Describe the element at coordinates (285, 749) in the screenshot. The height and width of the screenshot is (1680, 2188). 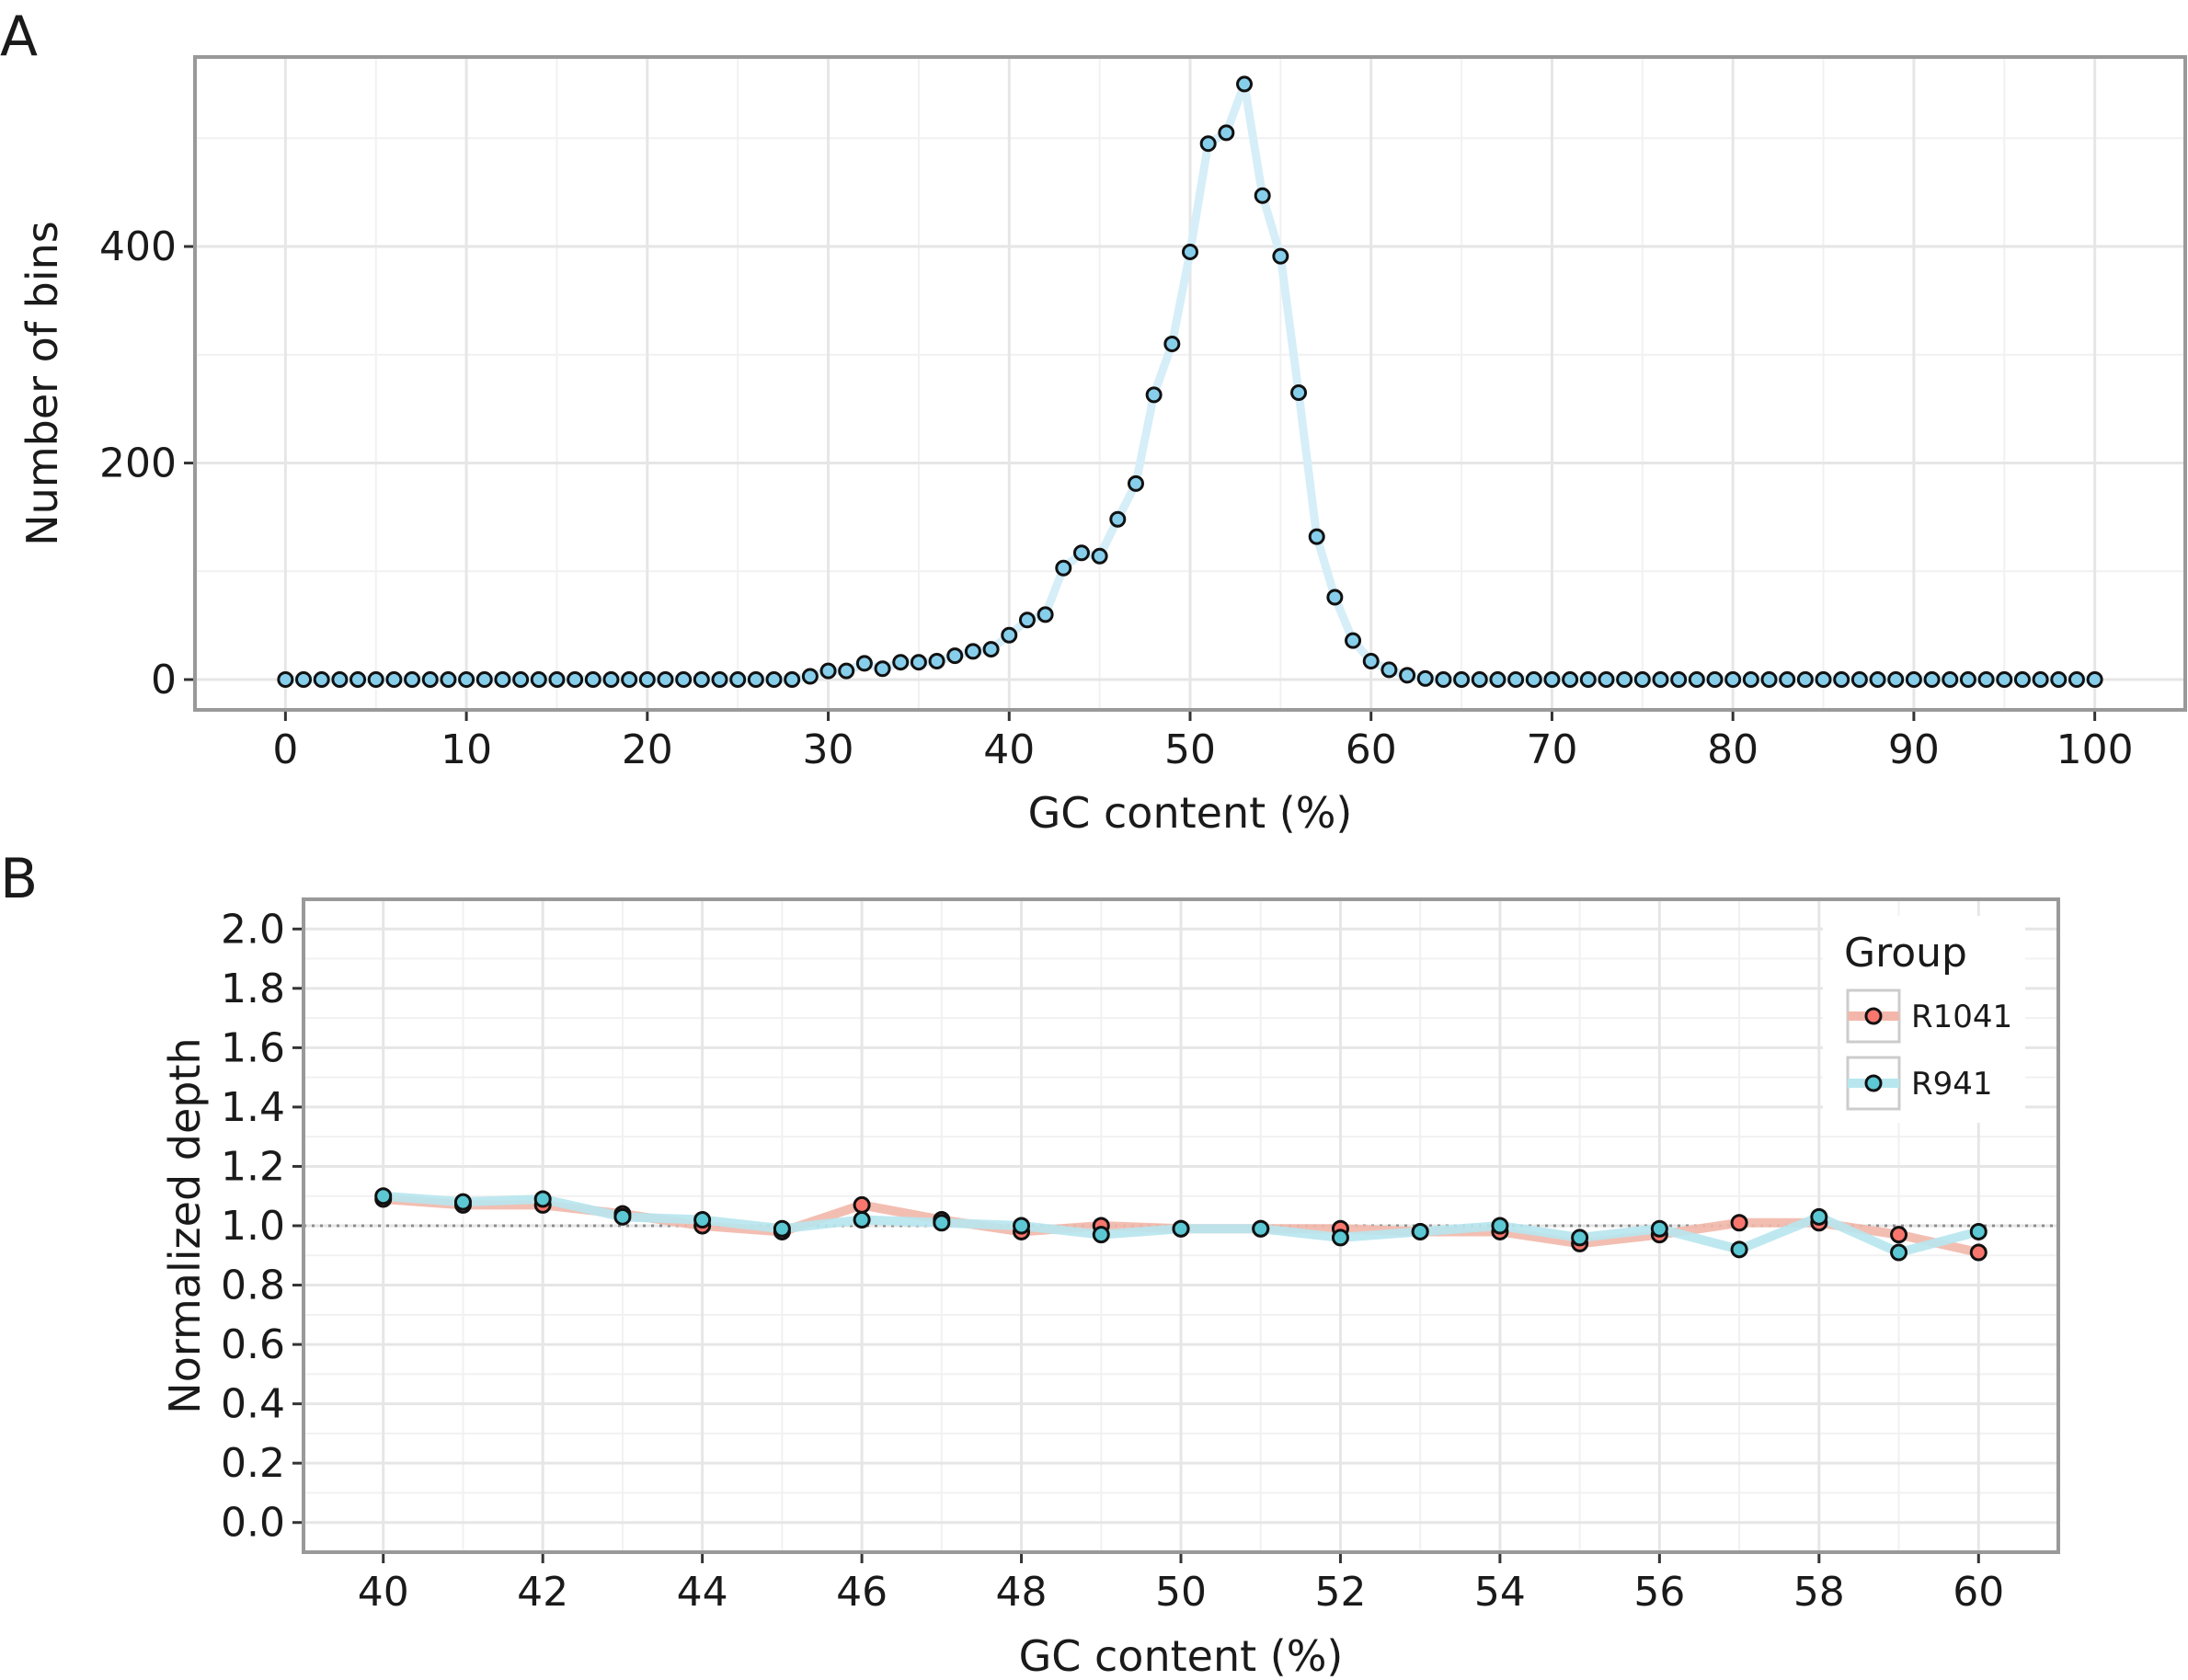
I see `chart-a-x-tick-label: 0` at that location.